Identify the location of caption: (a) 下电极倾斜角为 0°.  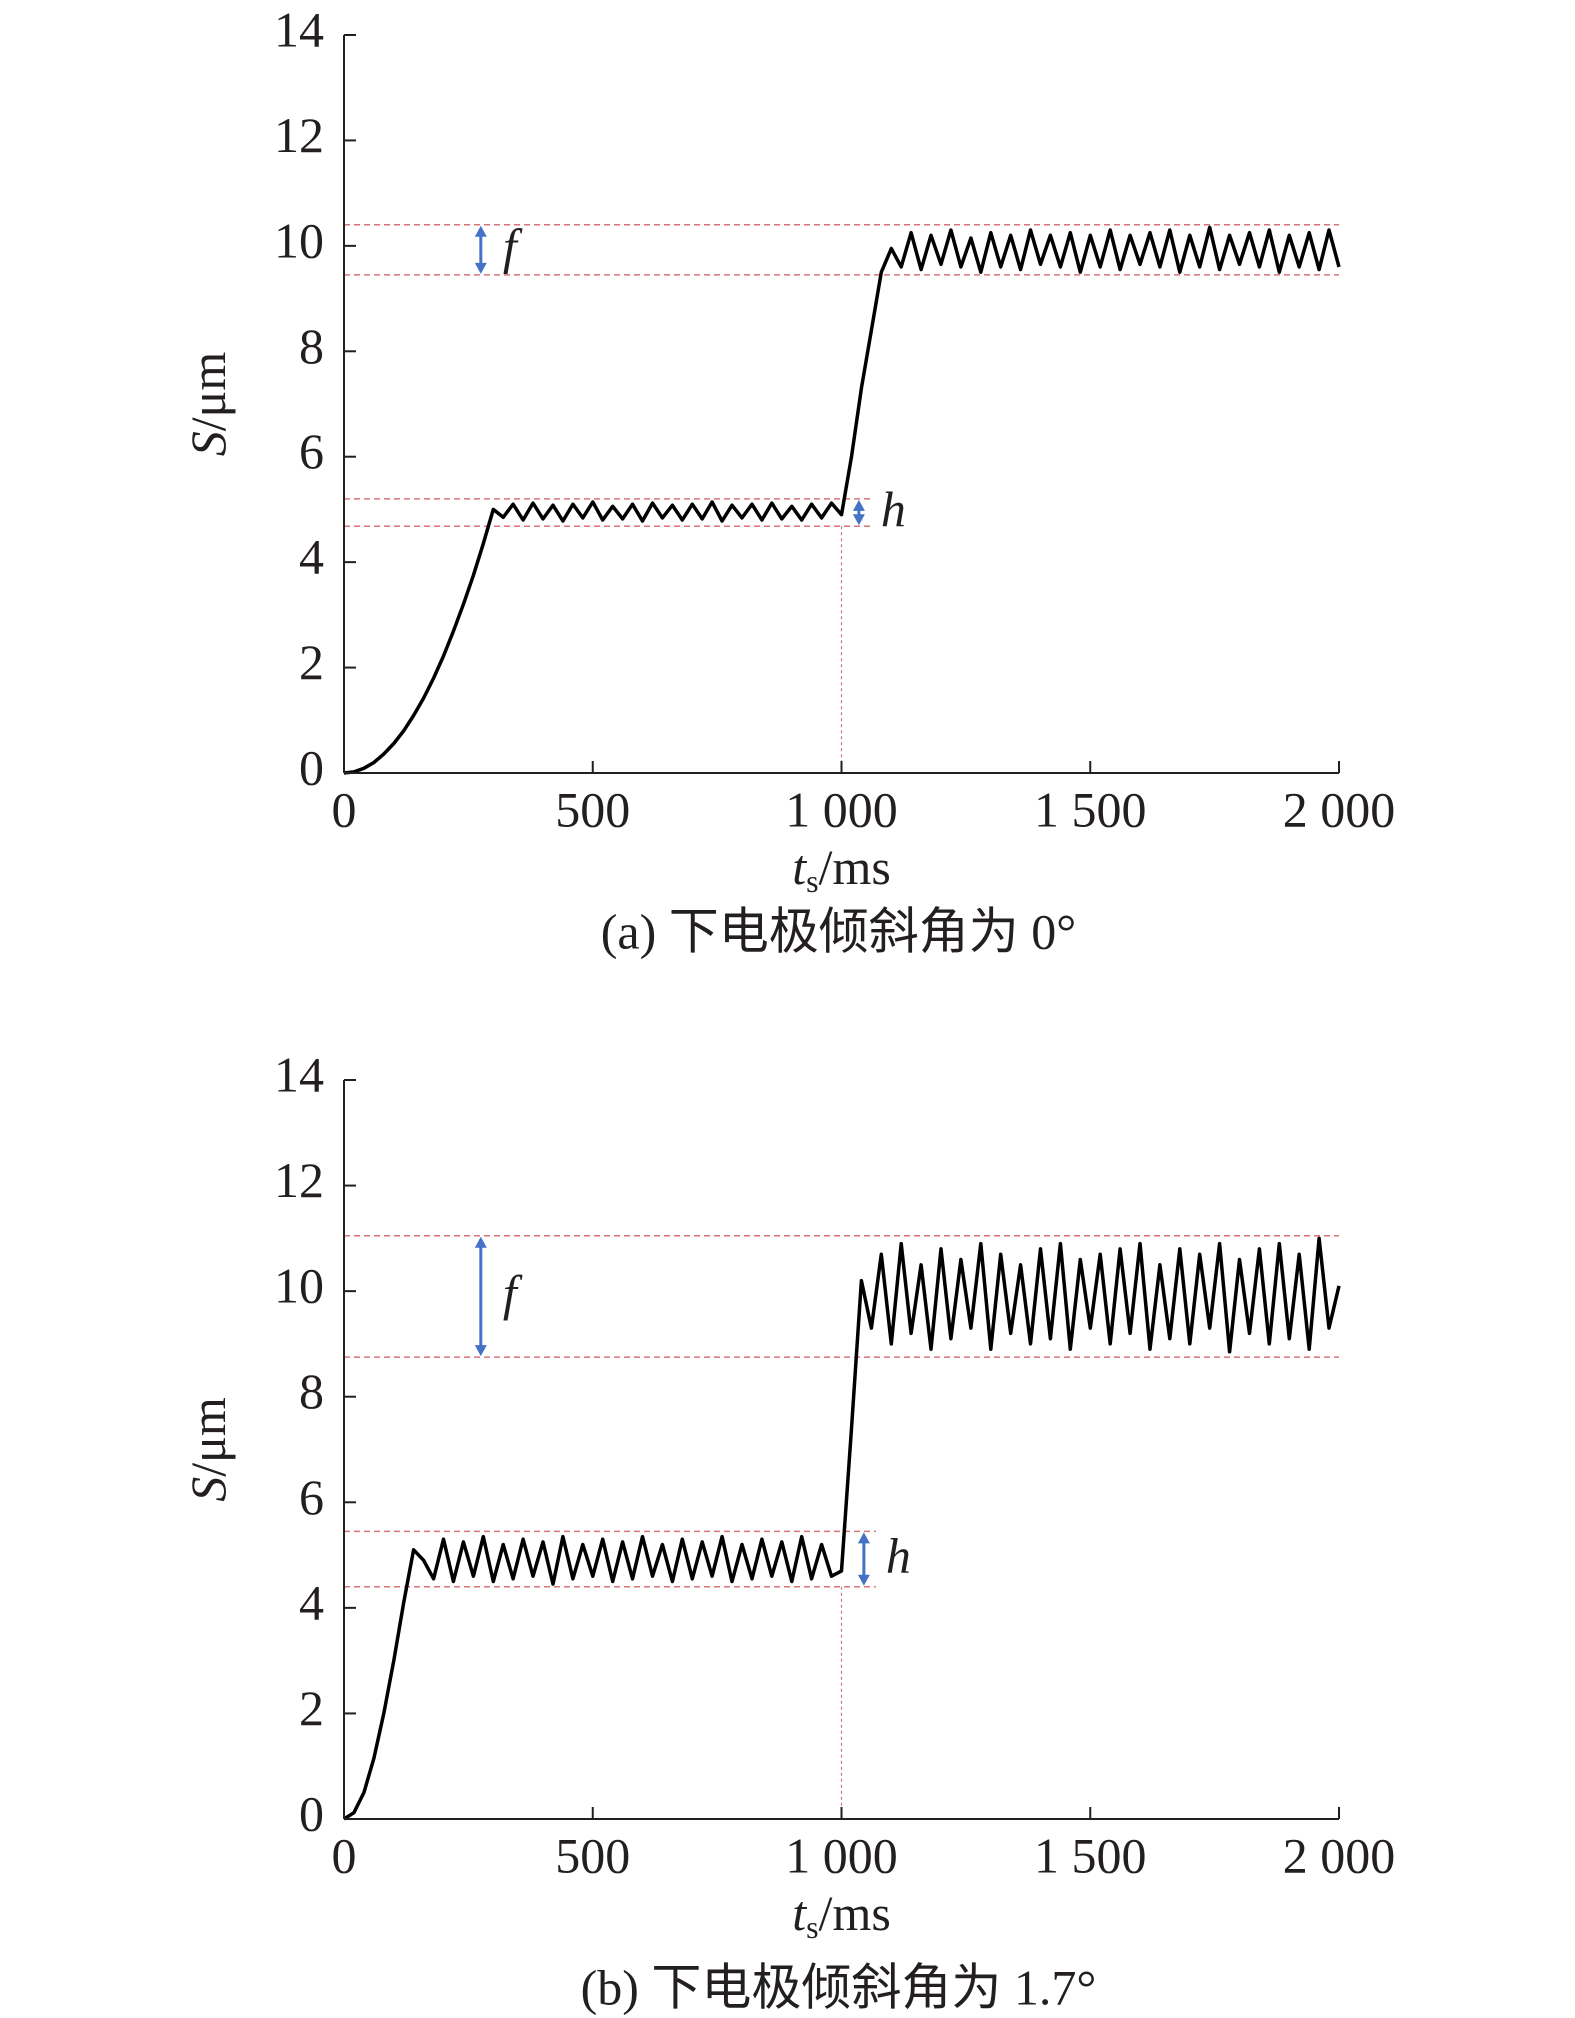
(839, 931).